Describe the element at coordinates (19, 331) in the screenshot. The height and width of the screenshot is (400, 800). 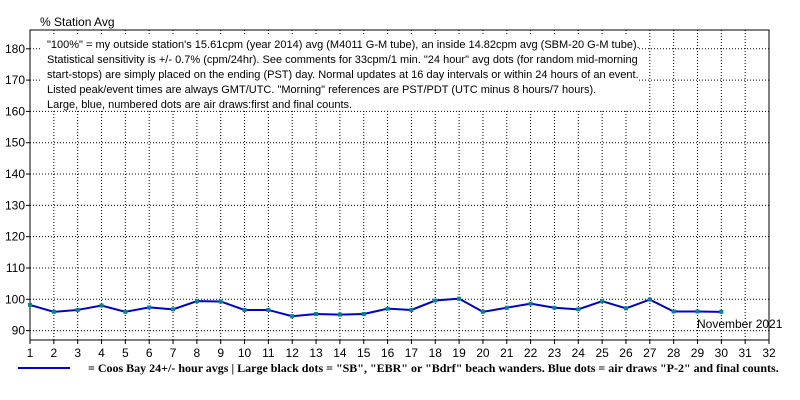
I see `y-tick-label: 90` at that location.